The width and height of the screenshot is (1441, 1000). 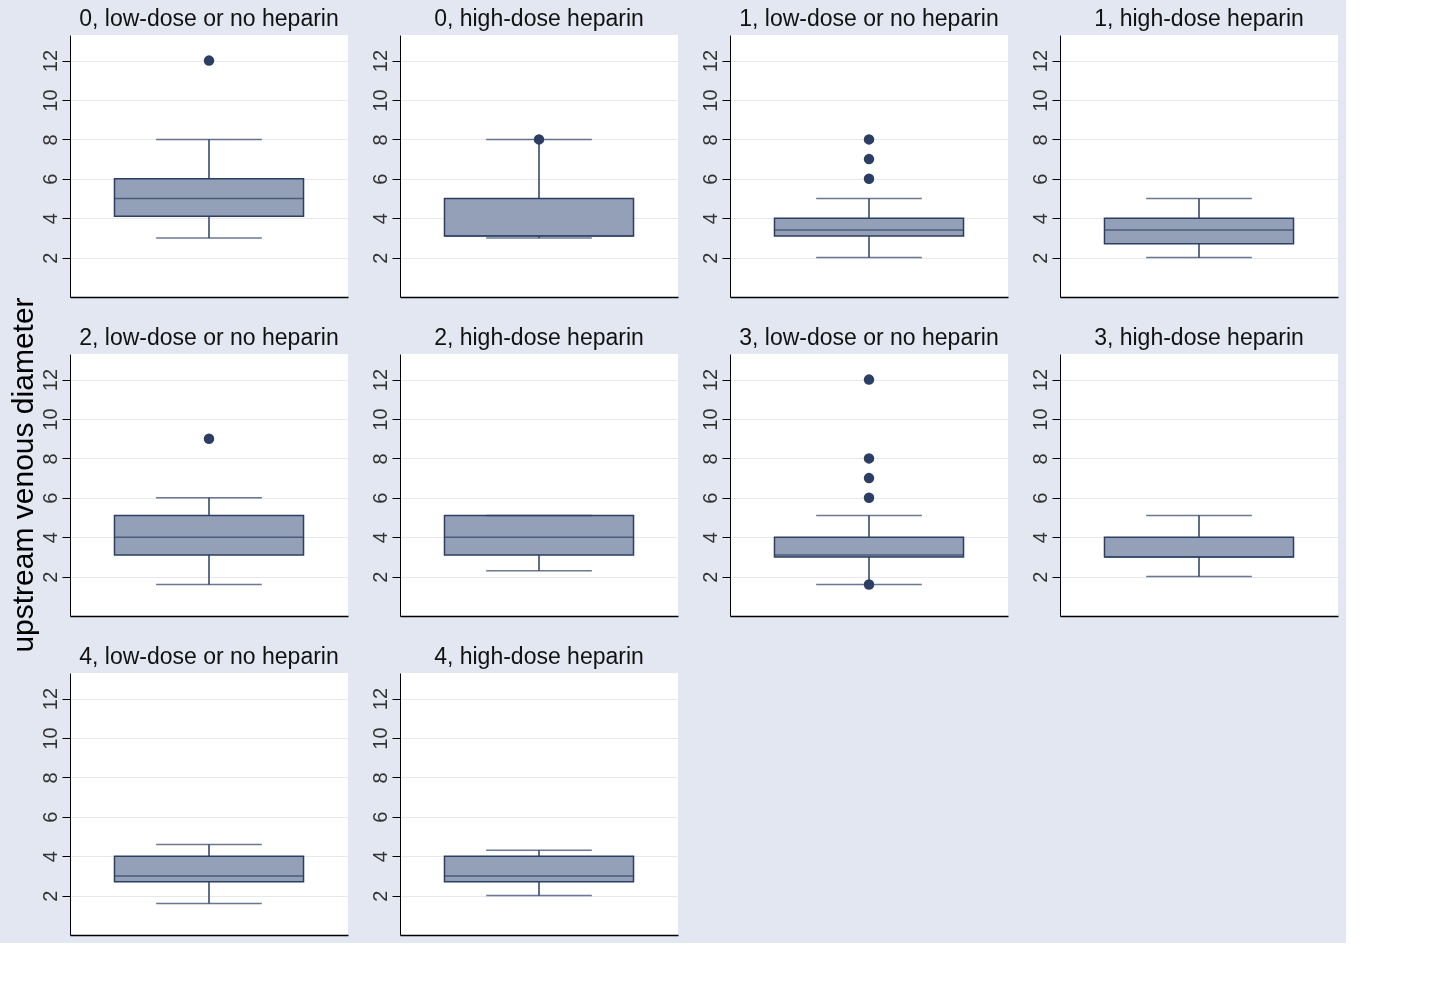 I want to click on chart-title: 3, high-dose heparin, so click(x=1199, y=337).